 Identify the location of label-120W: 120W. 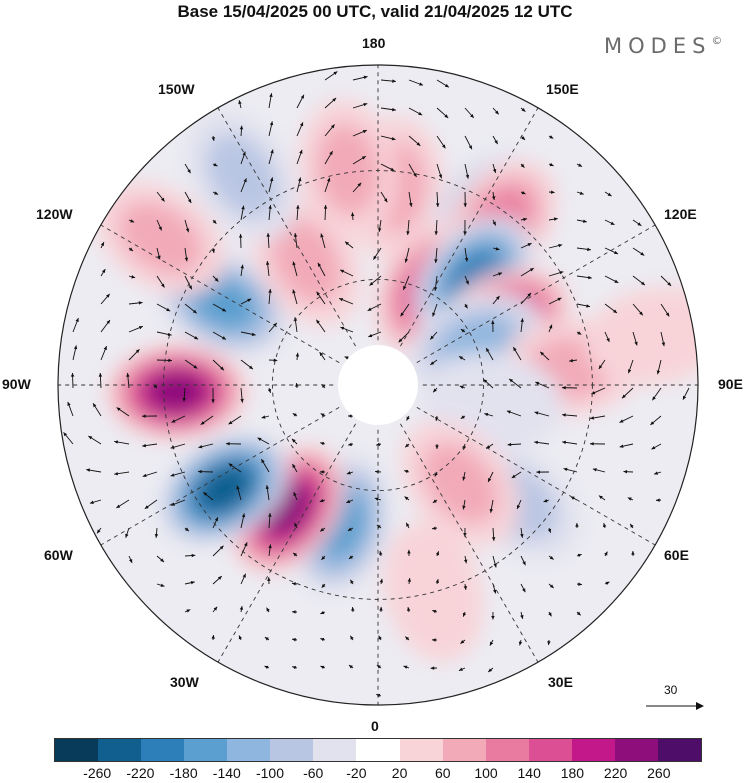
(54, 214).